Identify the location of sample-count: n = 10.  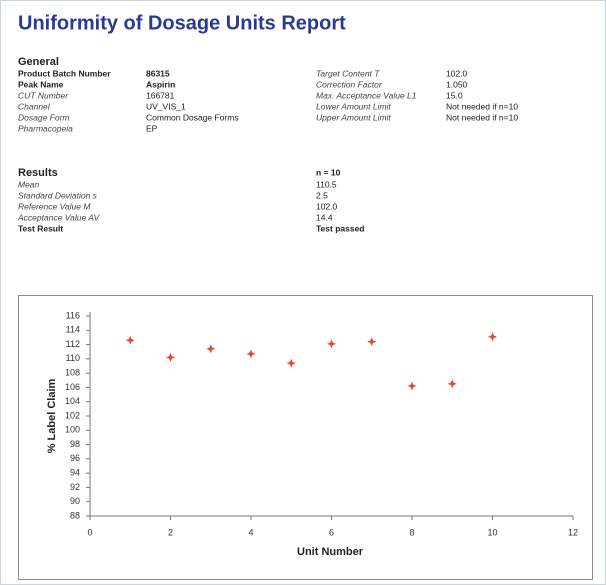
(328, 172).